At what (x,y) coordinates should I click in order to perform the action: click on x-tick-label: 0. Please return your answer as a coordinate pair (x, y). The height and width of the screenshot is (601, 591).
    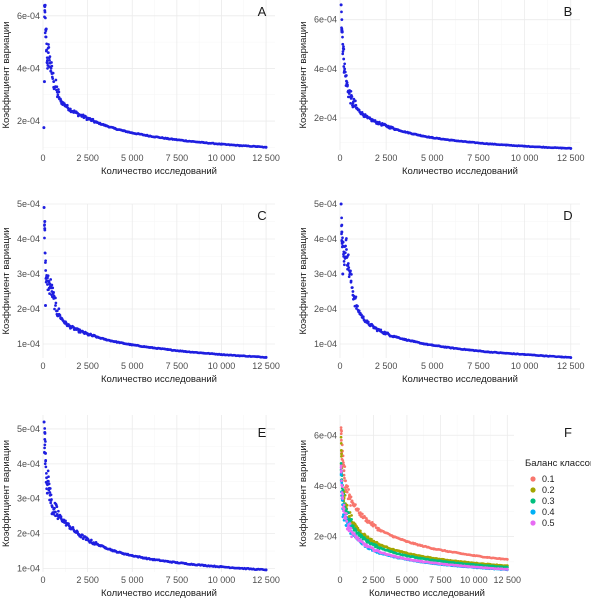
    Looking at the image, I should click on (339, 366).